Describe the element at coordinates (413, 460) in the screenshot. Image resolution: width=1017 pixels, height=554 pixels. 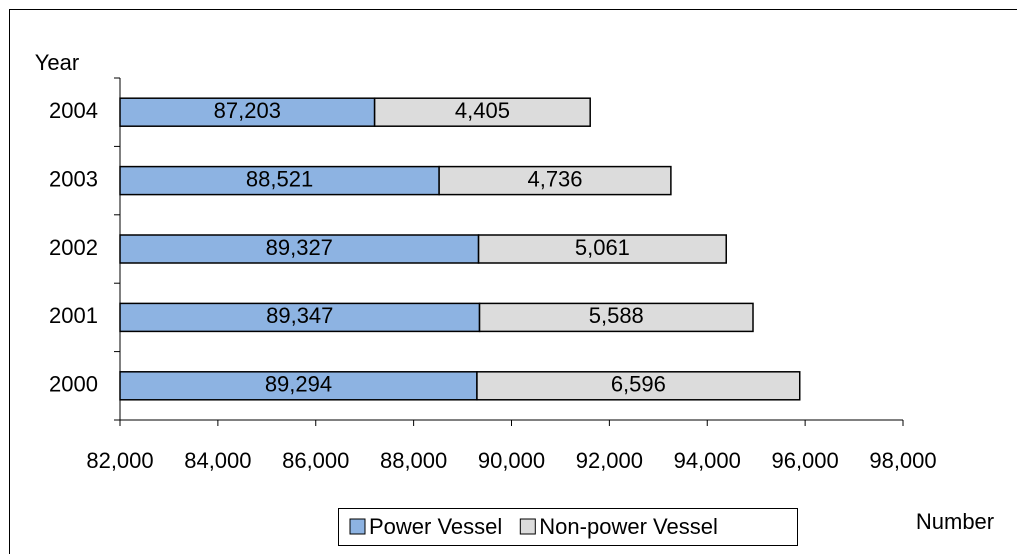
I see `x-tick-label: 88,000` at that location.